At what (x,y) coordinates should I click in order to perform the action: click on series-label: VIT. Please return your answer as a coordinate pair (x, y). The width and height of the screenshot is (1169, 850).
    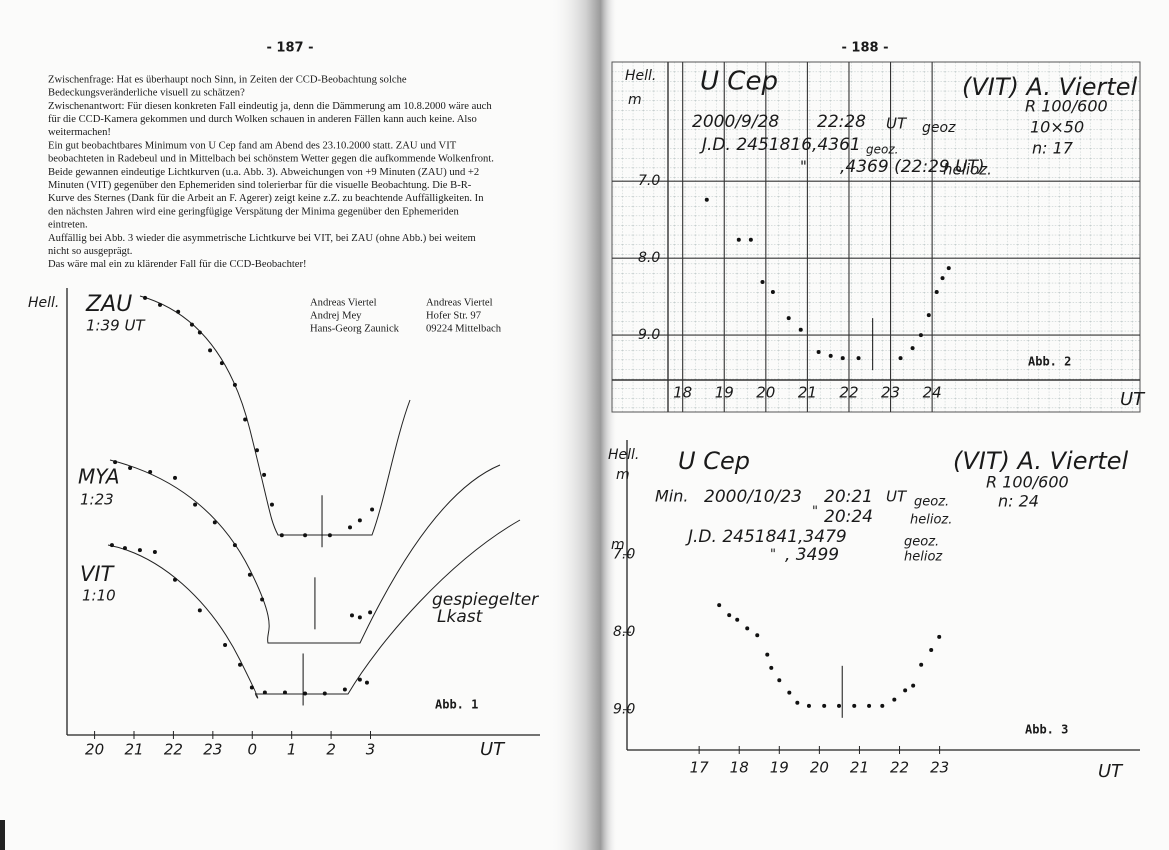
    Looking at the image, I should click on (98, 574).